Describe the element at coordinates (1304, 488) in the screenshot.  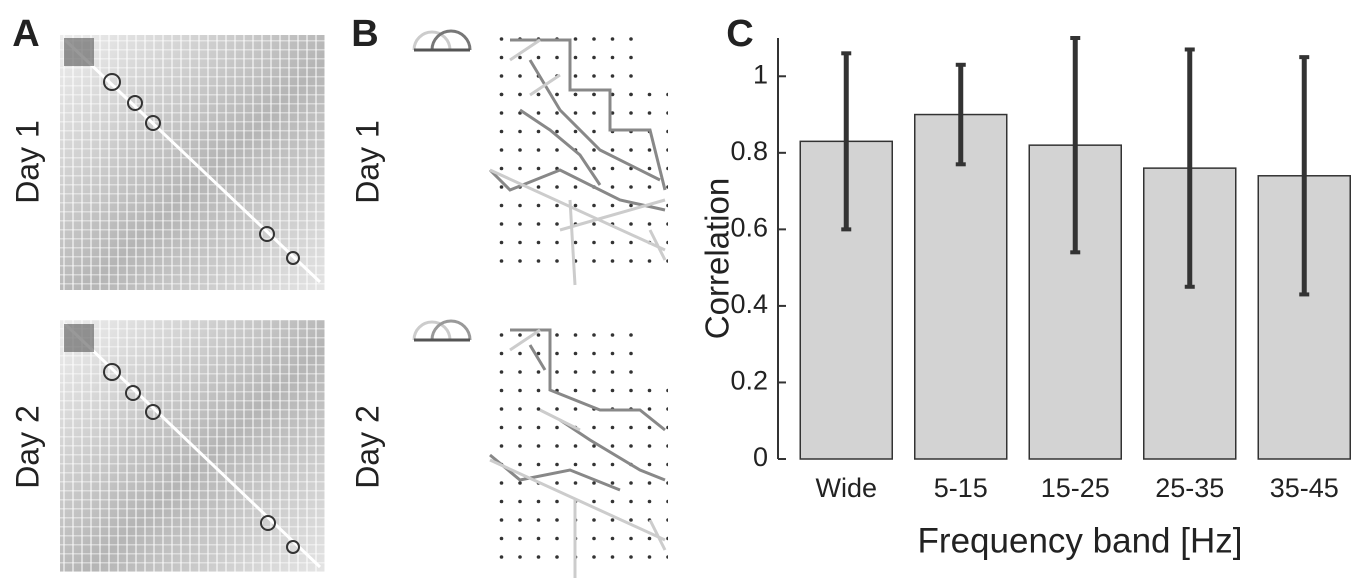
I see `x-tick-label: 35-45` at that location.